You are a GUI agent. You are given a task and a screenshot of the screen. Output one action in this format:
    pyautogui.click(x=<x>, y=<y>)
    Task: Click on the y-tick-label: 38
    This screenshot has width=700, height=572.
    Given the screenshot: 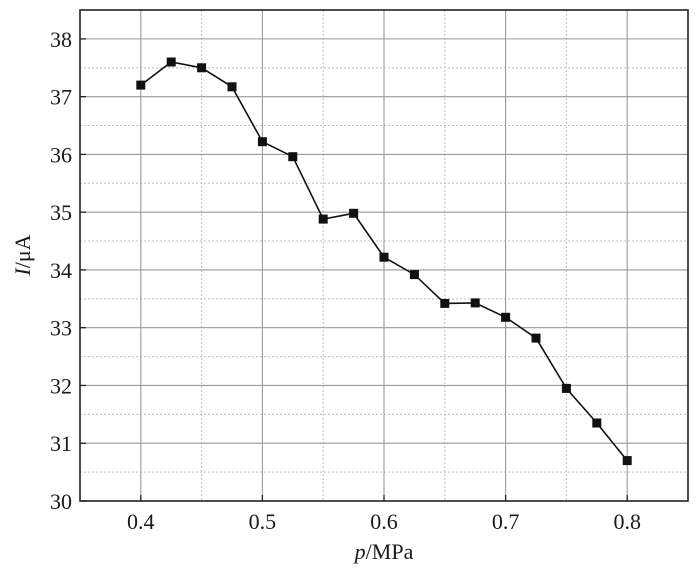 What is the action you would take?
    pyautogui.click(x=61, y=39)
    